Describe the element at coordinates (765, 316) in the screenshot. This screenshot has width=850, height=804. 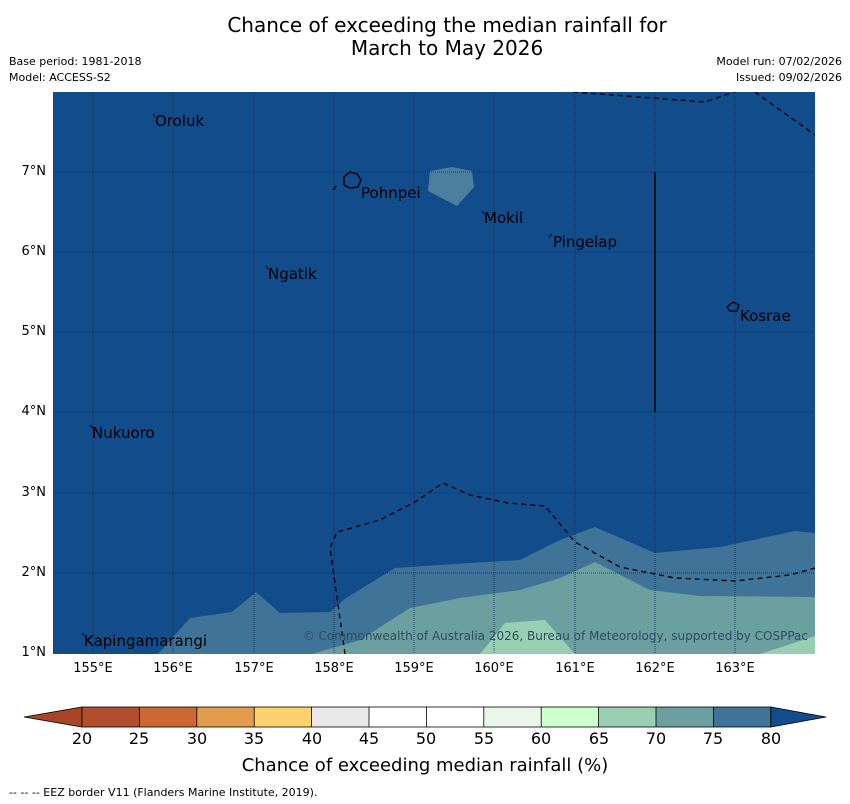
I see `place-kosrae: Kosrae` at that location.